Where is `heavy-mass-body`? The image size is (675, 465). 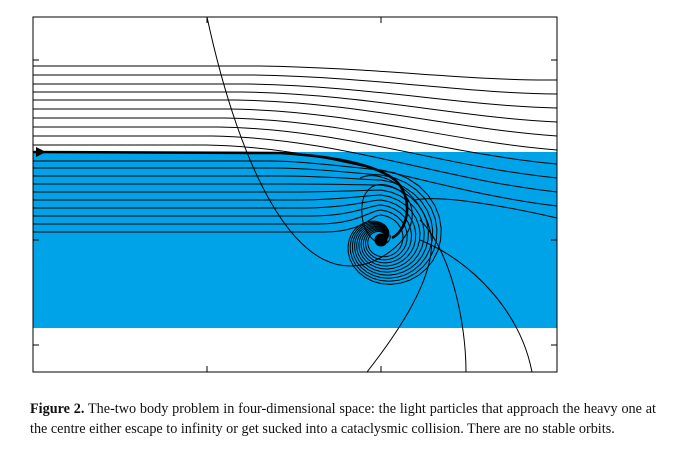 heavy-mass-body is located at coordinates (381, 240).